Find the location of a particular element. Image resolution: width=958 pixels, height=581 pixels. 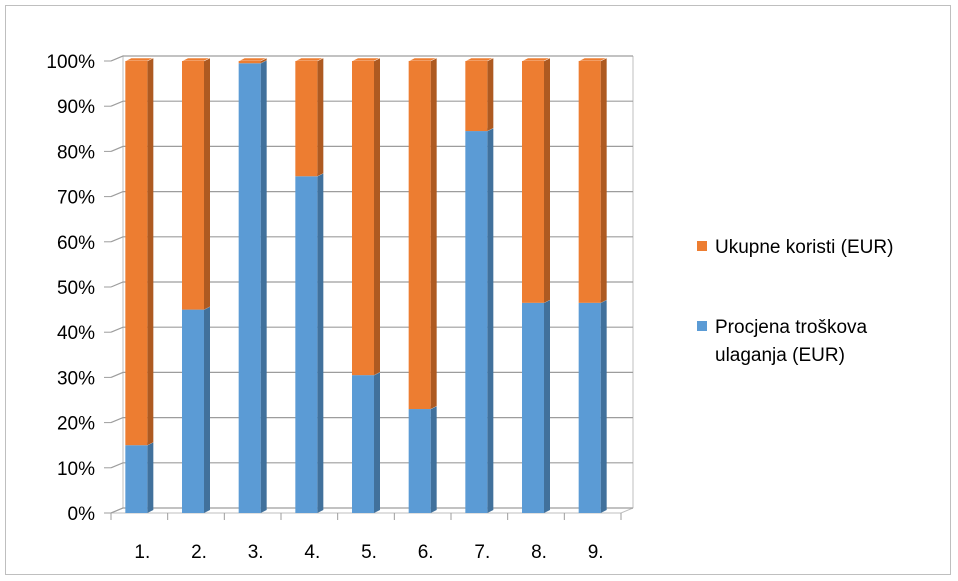

y-tick-label: 0% is located at coordinates (82, 514).